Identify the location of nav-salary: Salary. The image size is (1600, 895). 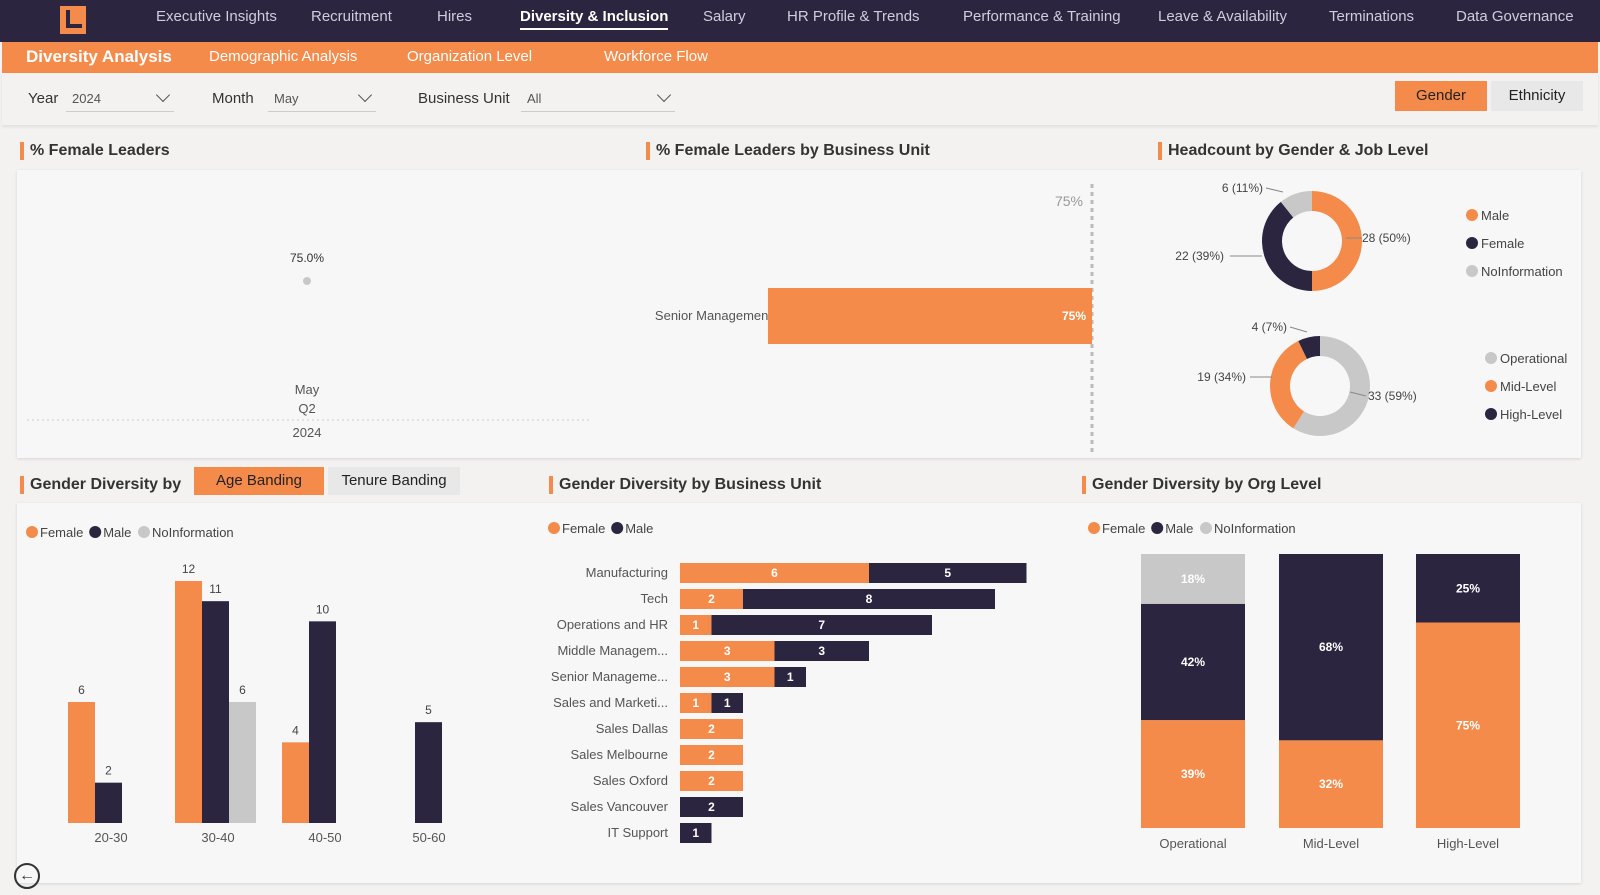
(724, 16).